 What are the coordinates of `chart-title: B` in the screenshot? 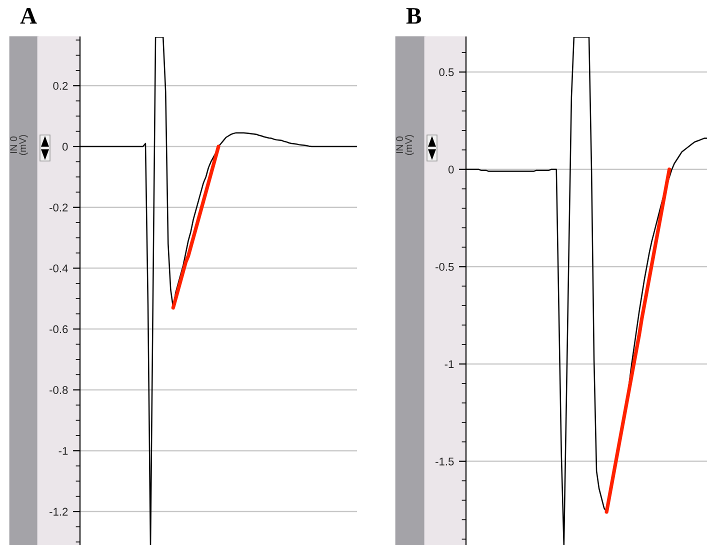 It's located at (414, 16).